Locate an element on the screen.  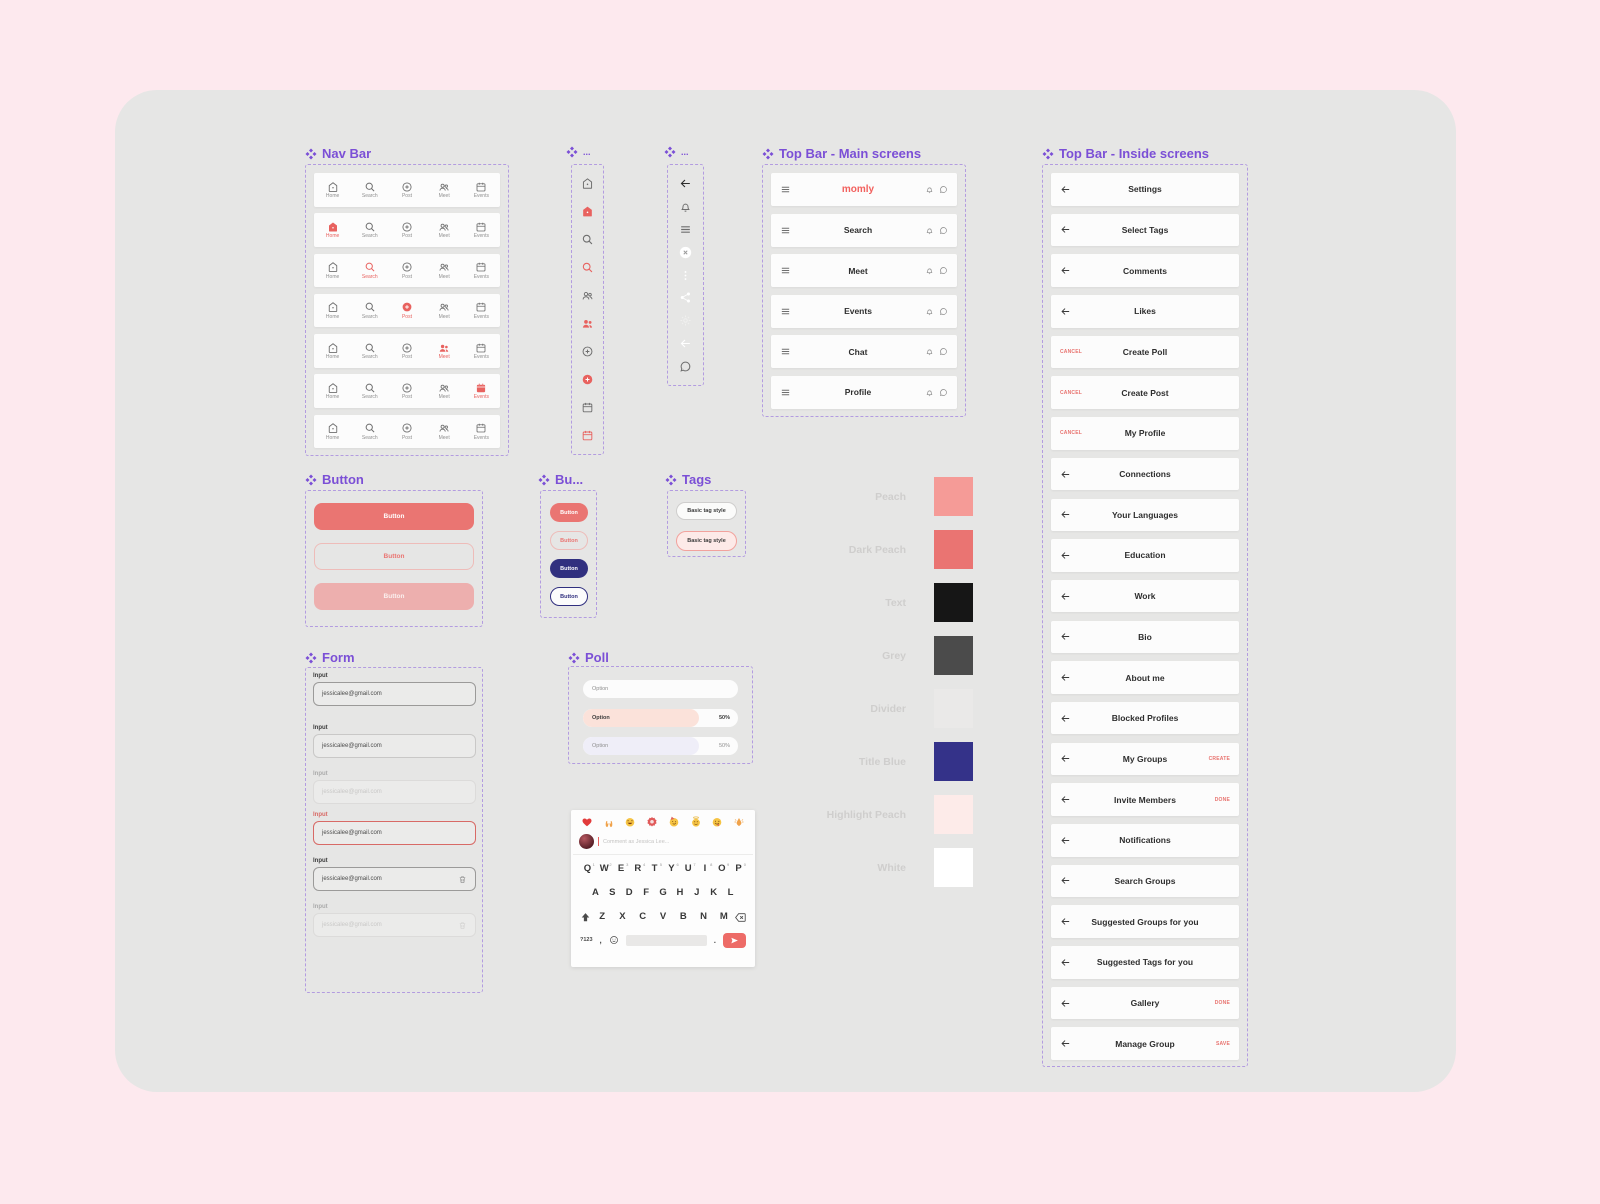
meet-filled-icon is located at coordinates (587, 323).